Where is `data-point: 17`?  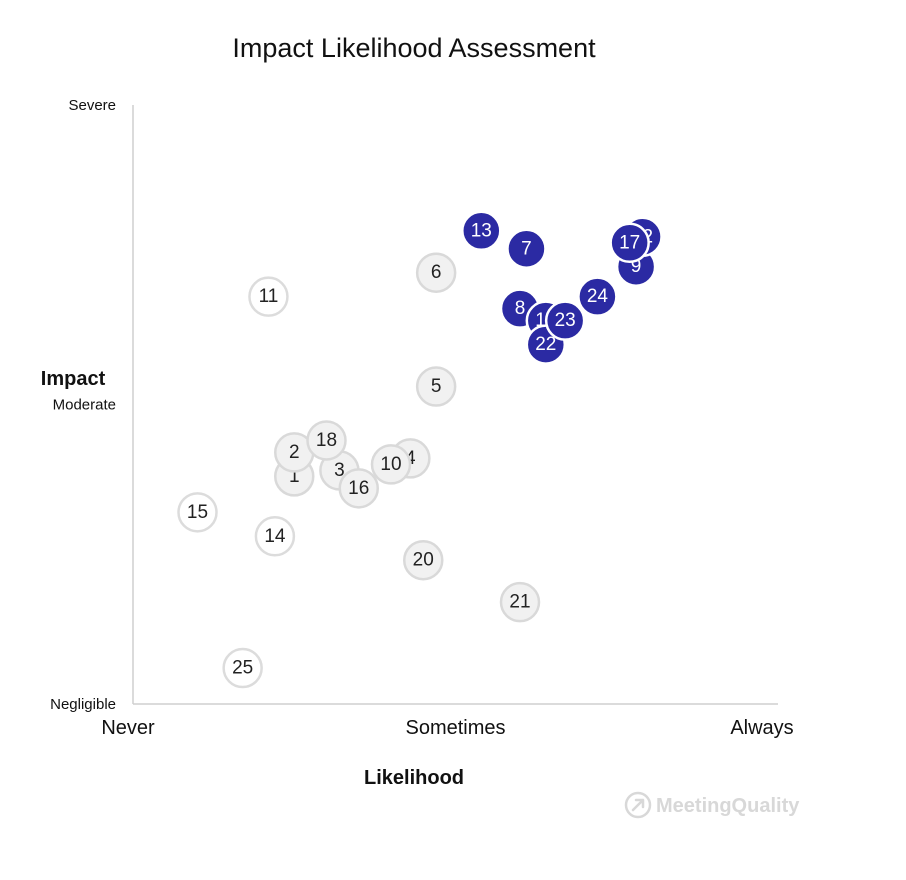
data-point: 17 is located at coordinates (629, 243).